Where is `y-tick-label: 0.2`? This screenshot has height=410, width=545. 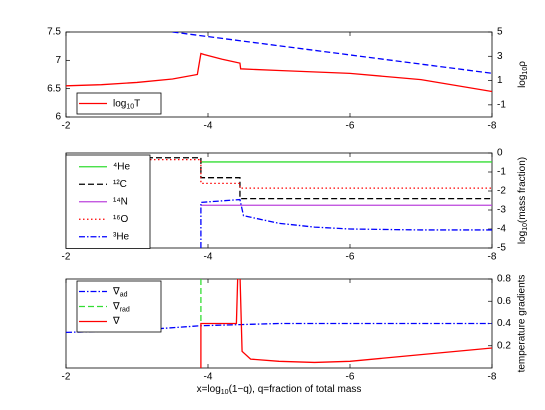 y-tick-label: 0.2 is located at coordinates (504, 345).